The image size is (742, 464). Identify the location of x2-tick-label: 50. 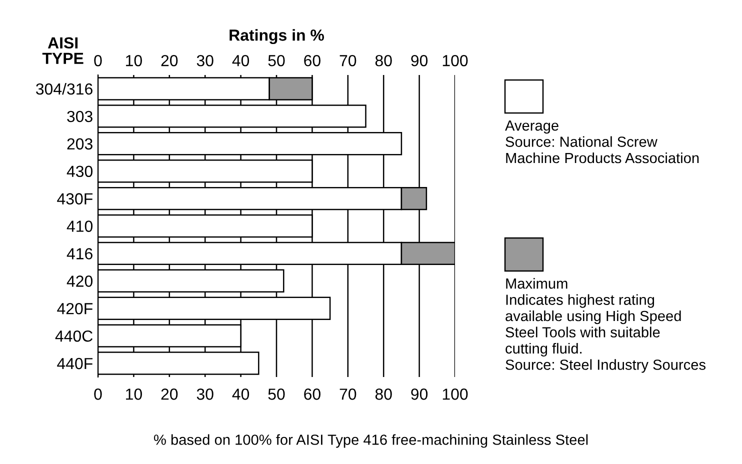
(276, 394).